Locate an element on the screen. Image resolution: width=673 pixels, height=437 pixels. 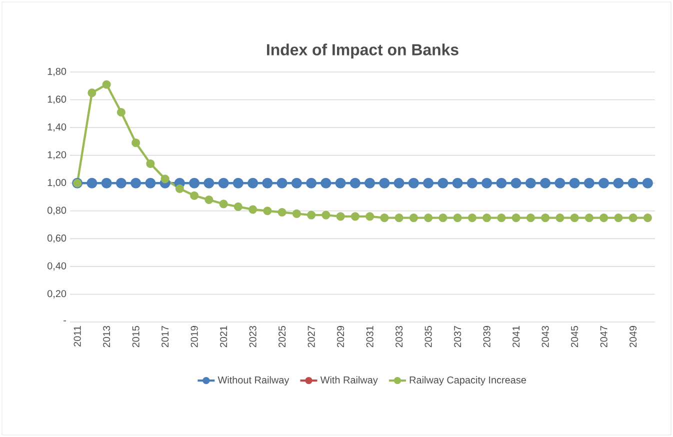
y-tick-label: 1,40 is located at coordinates (57, 127).